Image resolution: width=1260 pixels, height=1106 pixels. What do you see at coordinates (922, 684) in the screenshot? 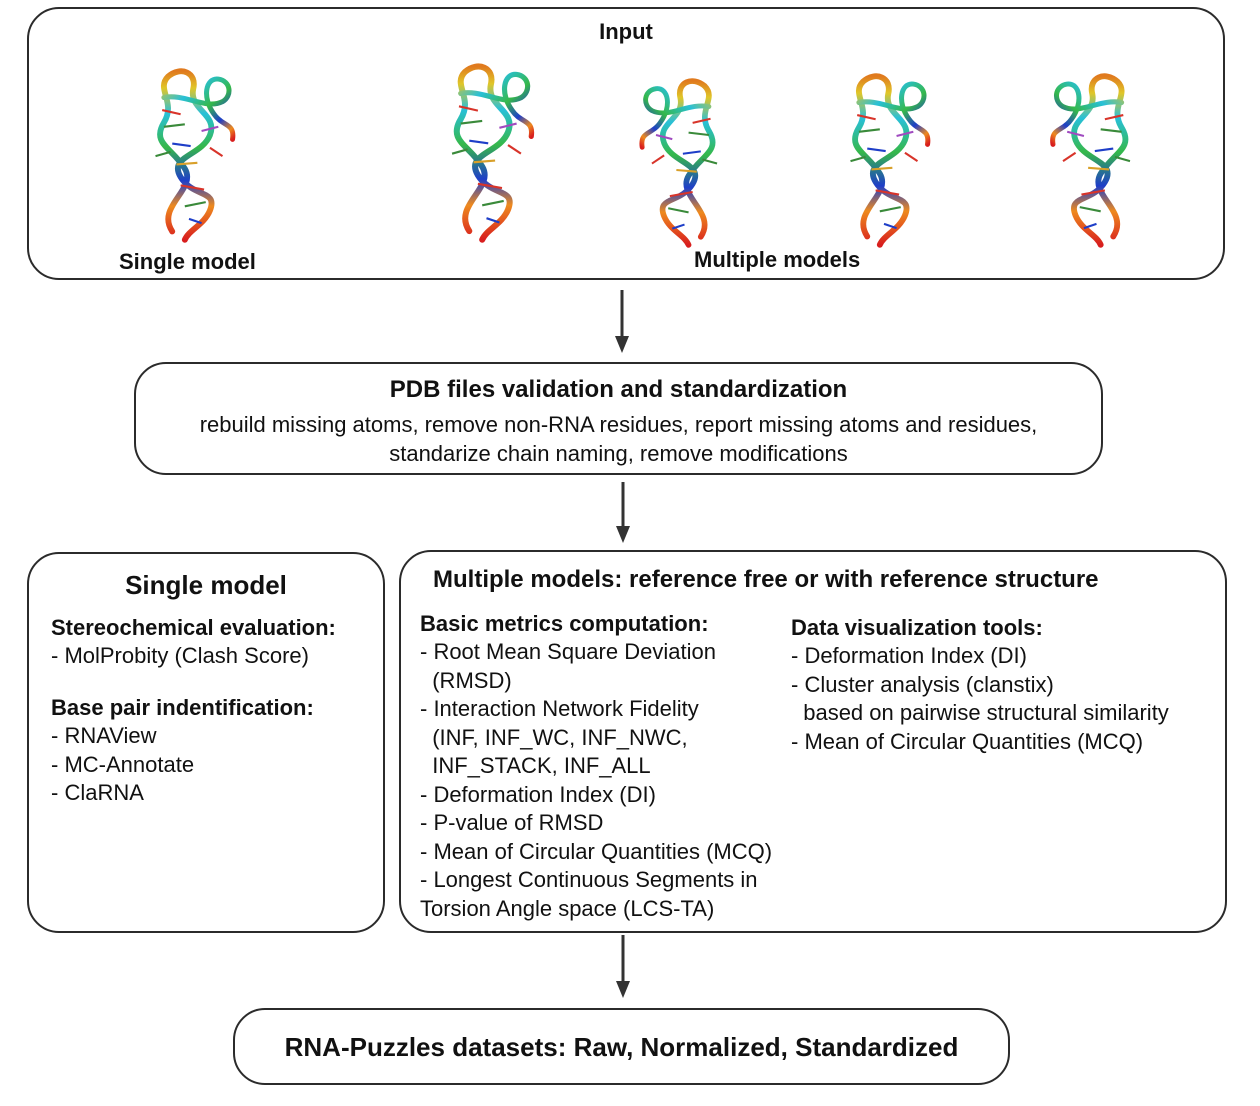
I see `list-item: - Cluster analysis (clanstix)` at bounding box center [922, 684].